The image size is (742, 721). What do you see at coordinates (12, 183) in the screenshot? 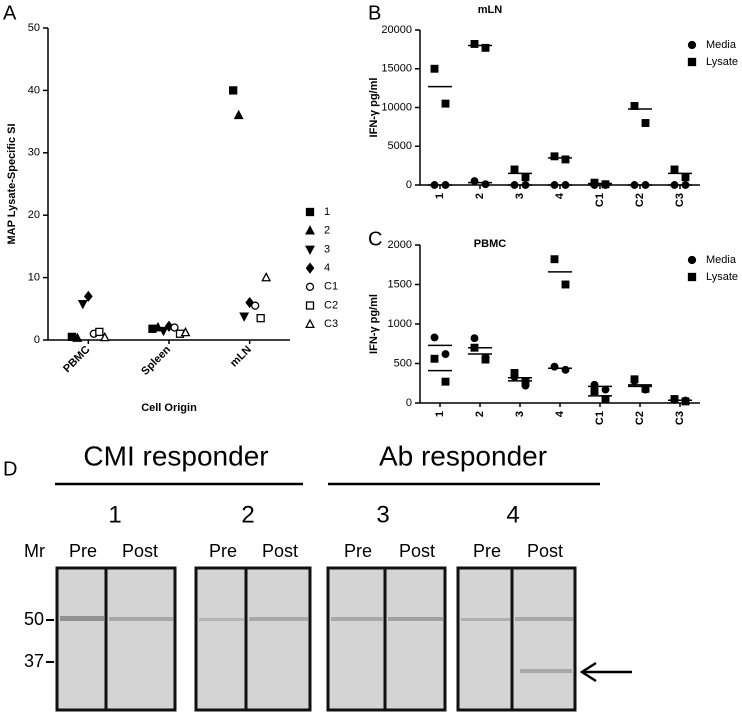
I see `y-axis-label: MAP Lysate-Specific SI` at bounding box center [12, 183].